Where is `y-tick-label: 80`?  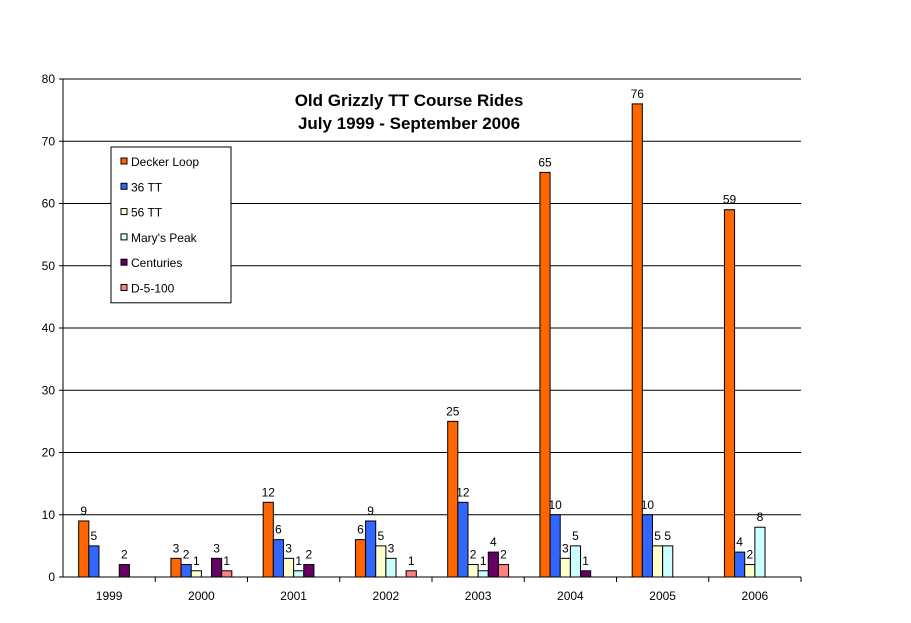
y-tick-label: 80 is located at coordinates (49, 79).